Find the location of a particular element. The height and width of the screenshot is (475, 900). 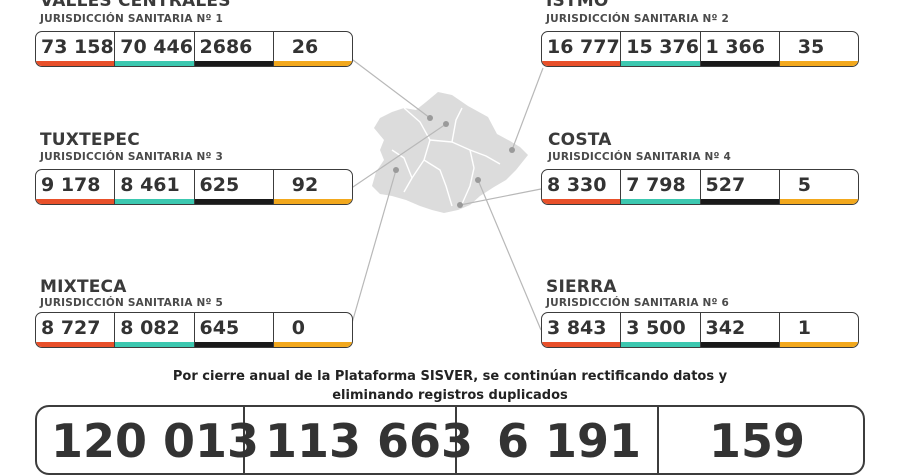

region-stats: 73 158 70 446 2686 26 is located at coordinates (194, 49).